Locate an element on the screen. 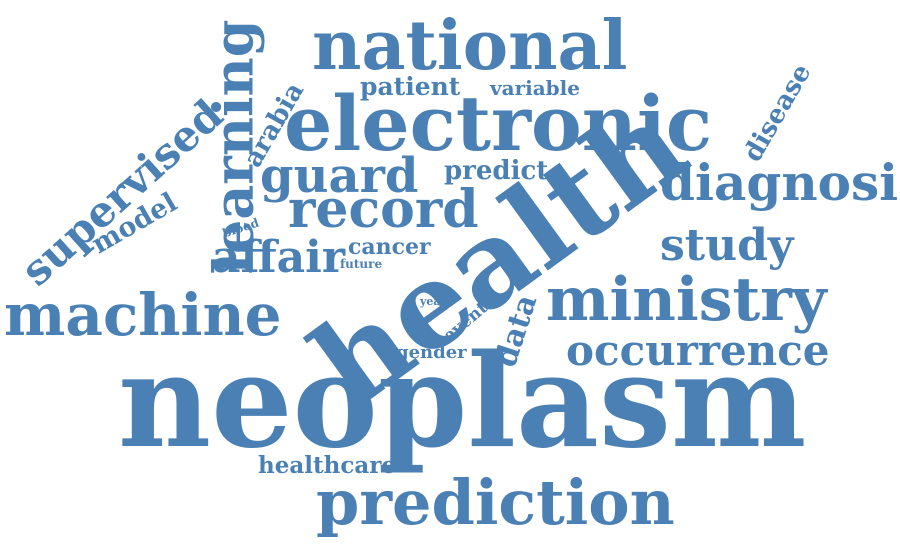 The image size is (900, 560). word-variable: variable is located at coordinates (535, 88).